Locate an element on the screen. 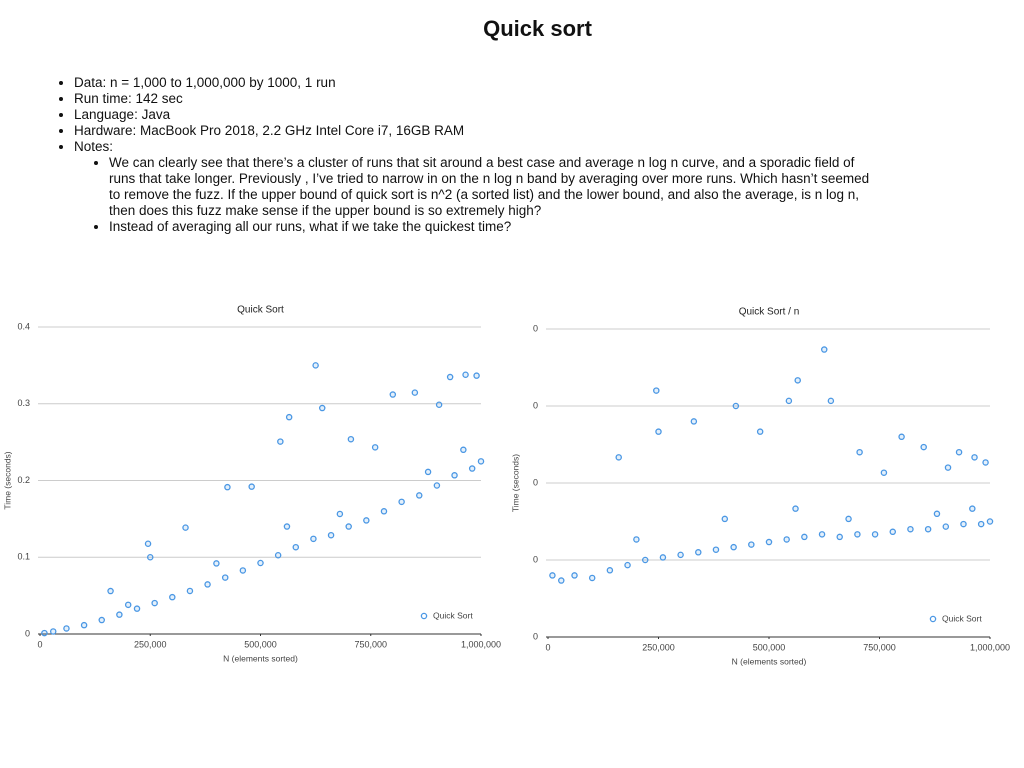 This screenshot has width=1024, height=768. legend-marker is located at coordinates (933, 619).